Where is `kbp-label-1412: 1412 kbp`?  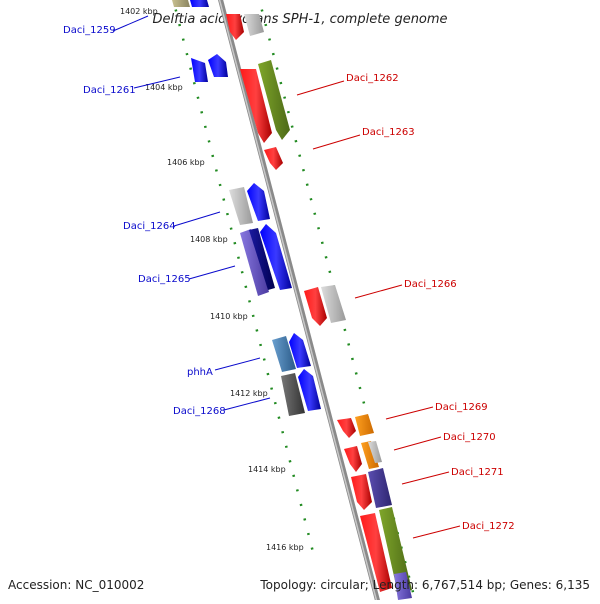 kbp-label-1412: 1412 kbp is located at coordinates (249, 393).